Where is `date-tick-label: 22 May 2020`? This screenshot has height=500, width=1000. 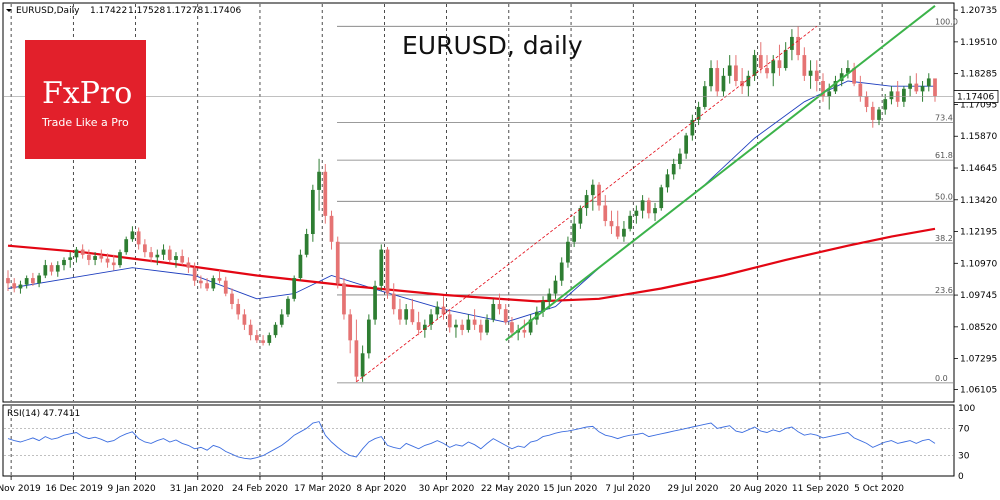 date-tick-label: 22 May 2020 is located at coordinates (510, 489).